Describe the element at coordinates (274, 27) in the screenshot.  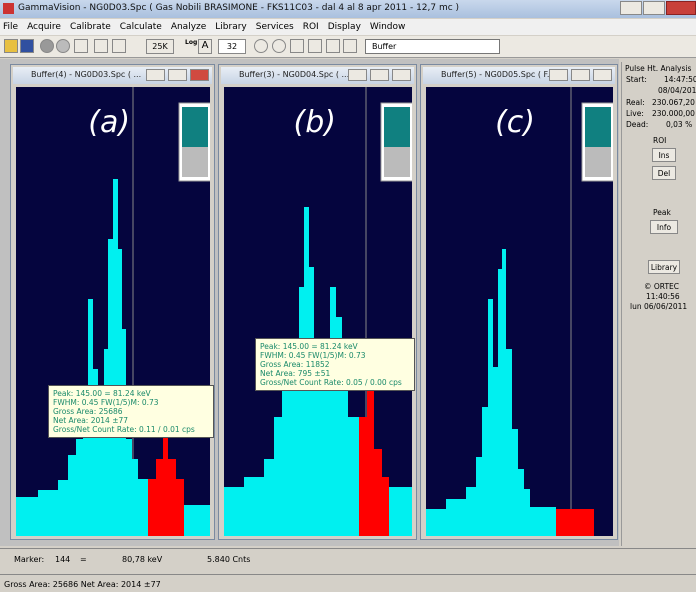
I see `menu-item: Services` at that location.